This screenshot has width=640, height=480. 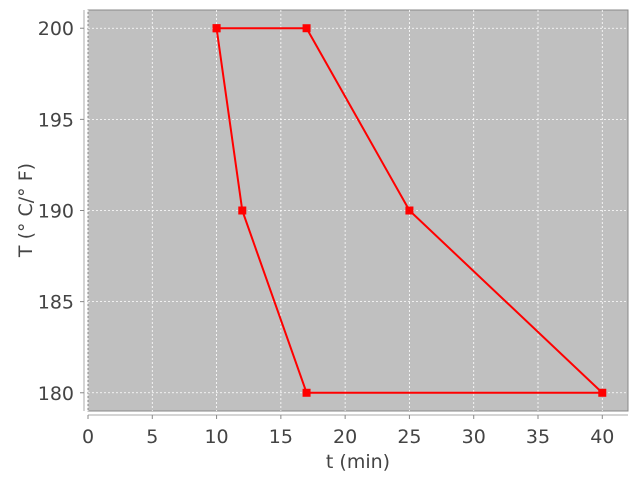 What do you see at coordinates (538, 437) in the screenshot?
I see `x-tick-label: 35` at bounding box center [538, 437].